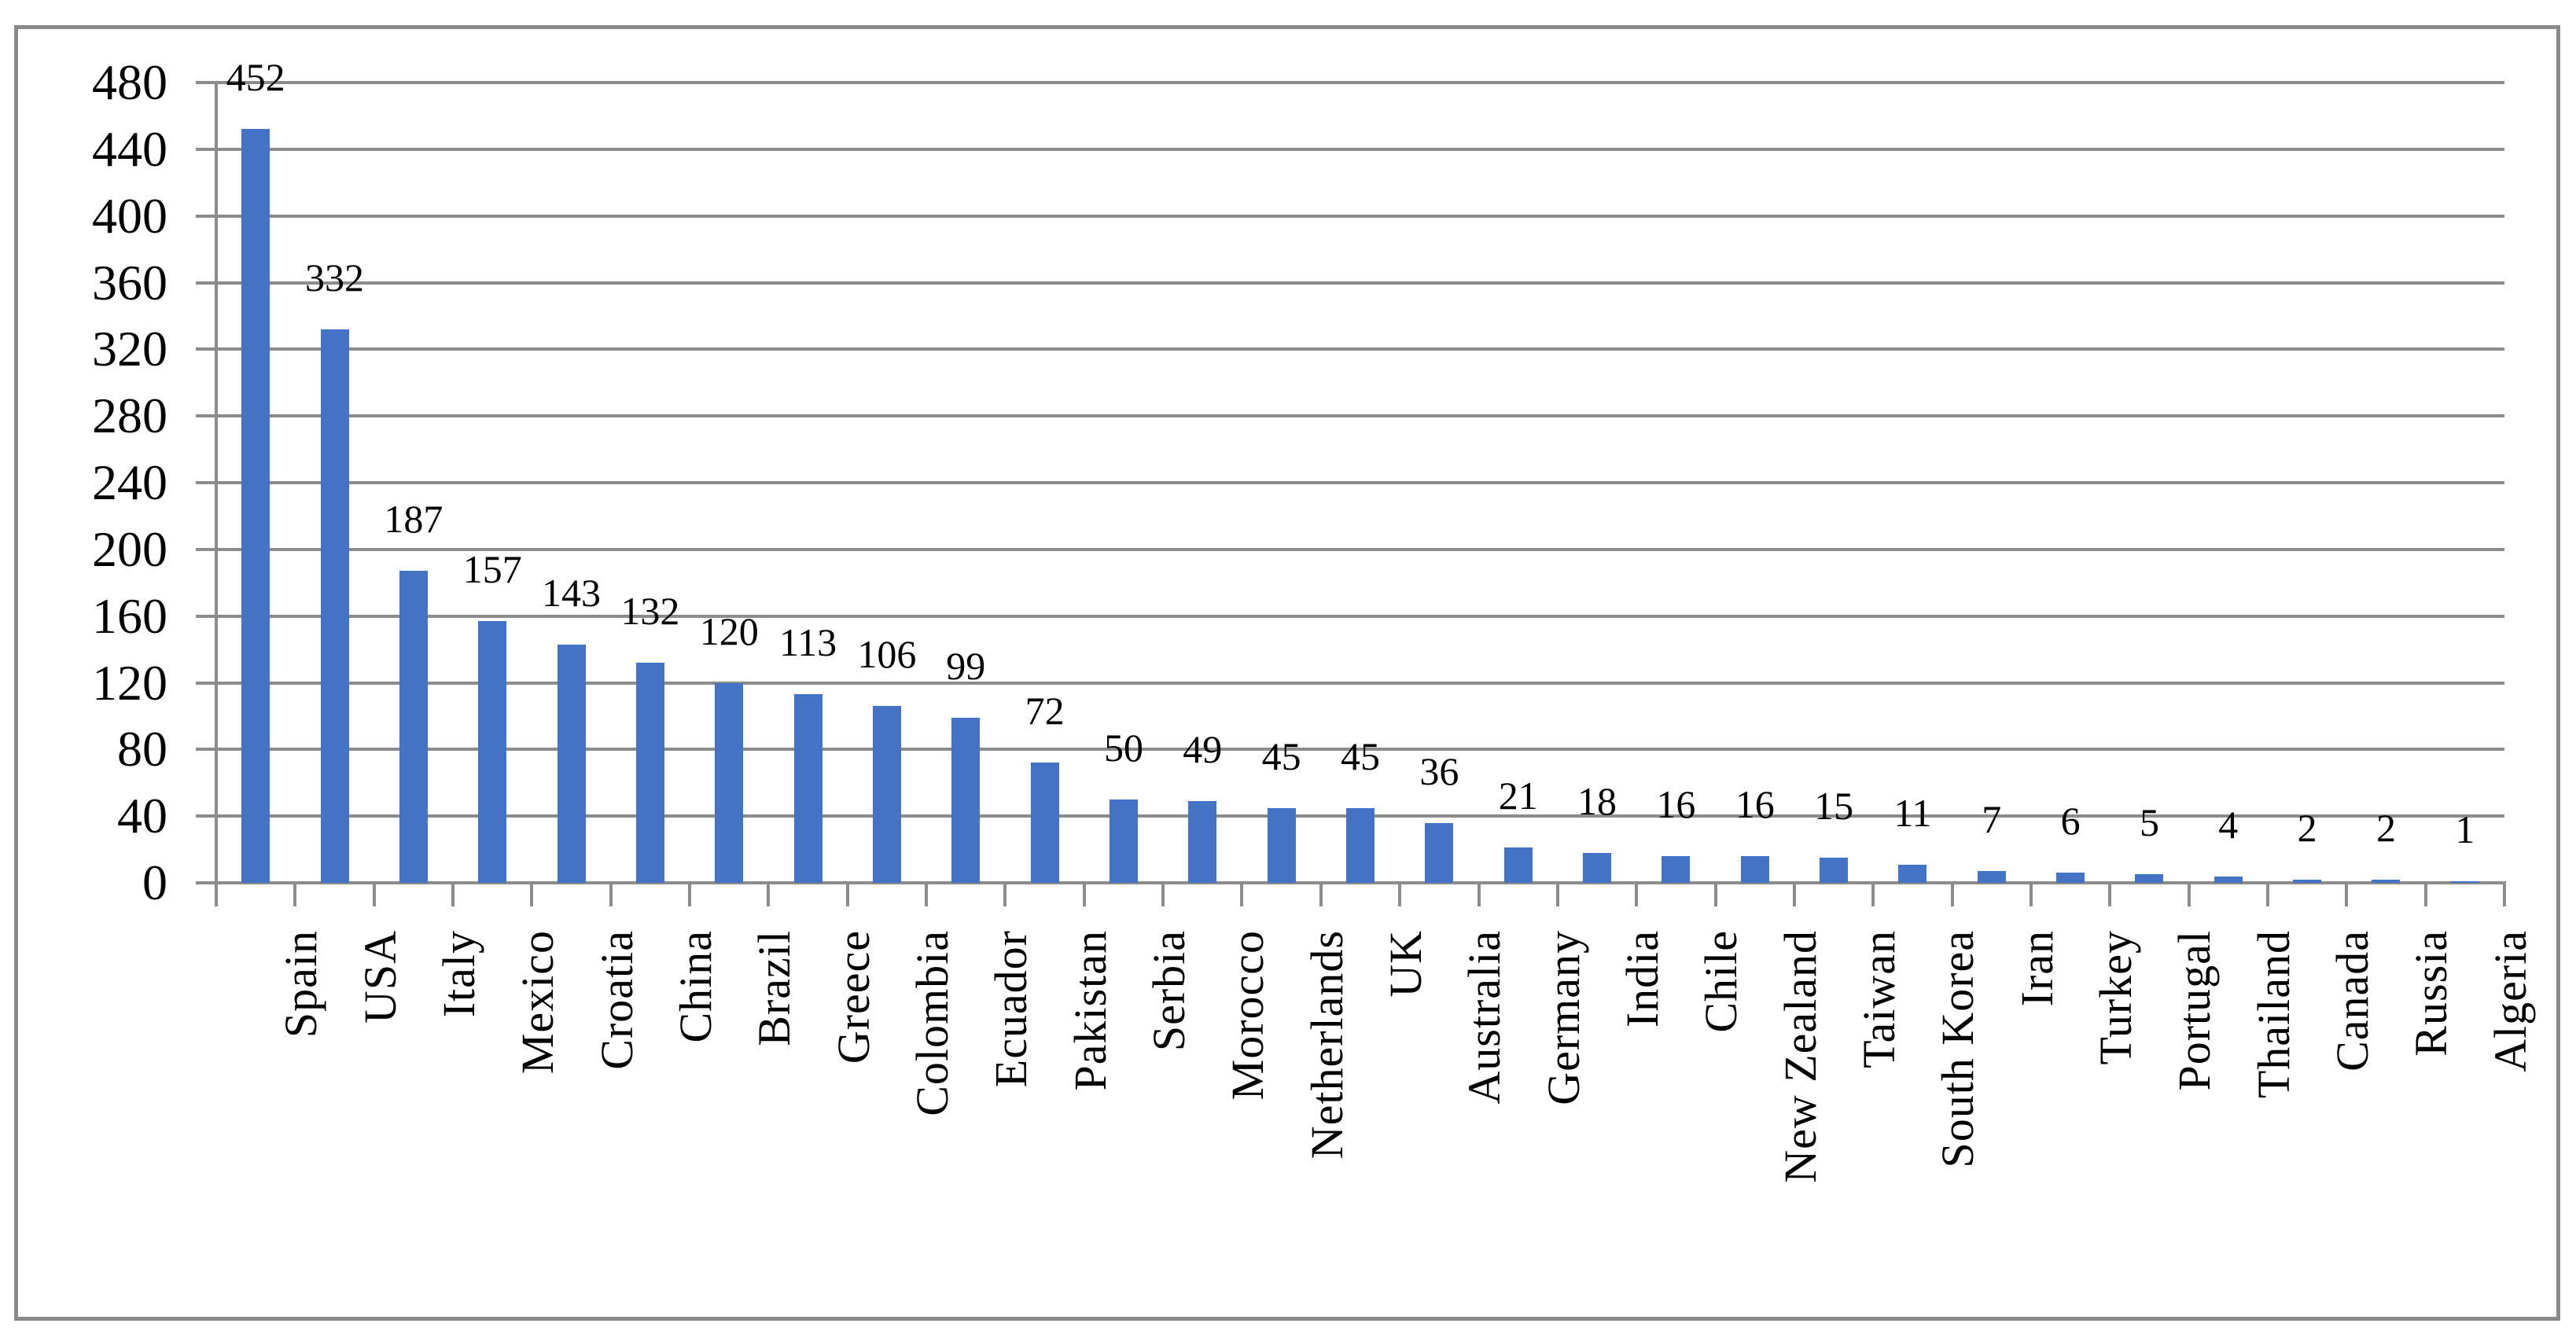  What do you see at coordinates (887, 654) in the screenshot?
I see `data-label-colombia: 106` at bounding box center [887, 654].